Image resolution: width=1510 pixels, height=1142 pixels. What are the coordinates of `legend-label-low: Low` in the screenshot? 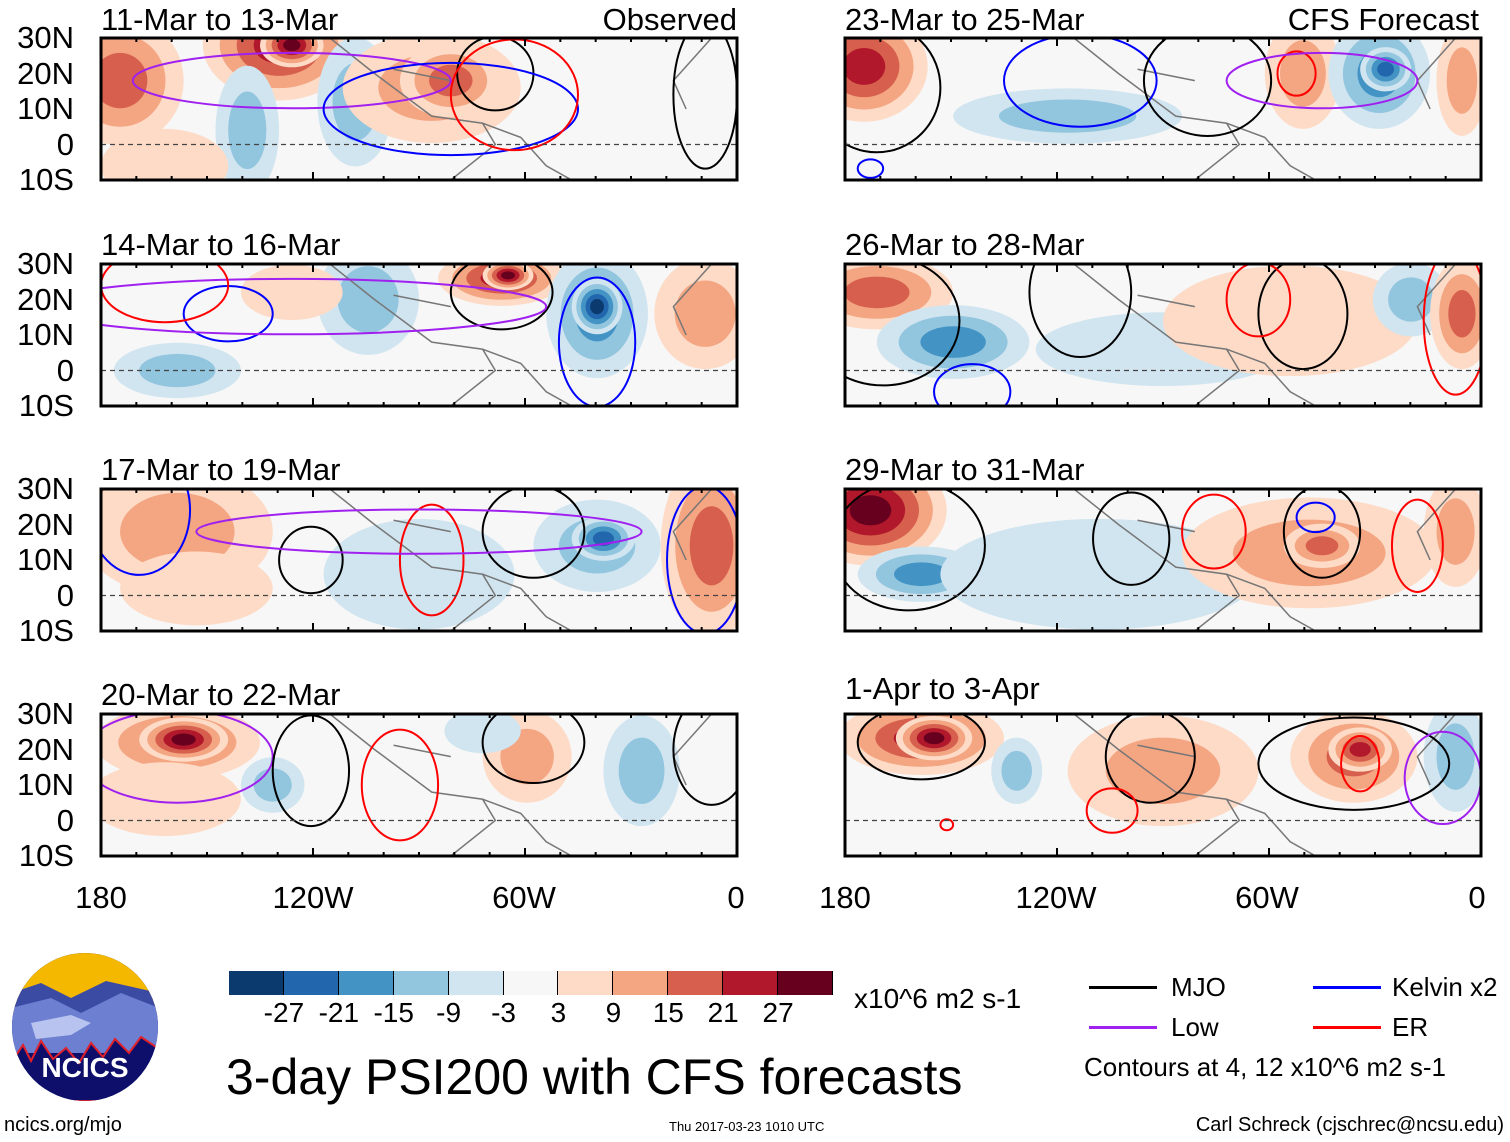 It's located at (1195, 1027).